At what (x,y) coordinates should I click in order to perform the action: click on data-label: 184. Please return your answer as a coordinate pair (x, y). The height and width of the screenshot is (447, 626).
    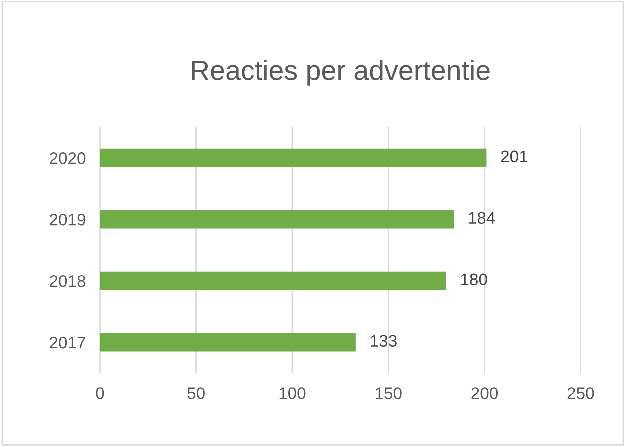
    Looking at the image, I should click on (482, 218).